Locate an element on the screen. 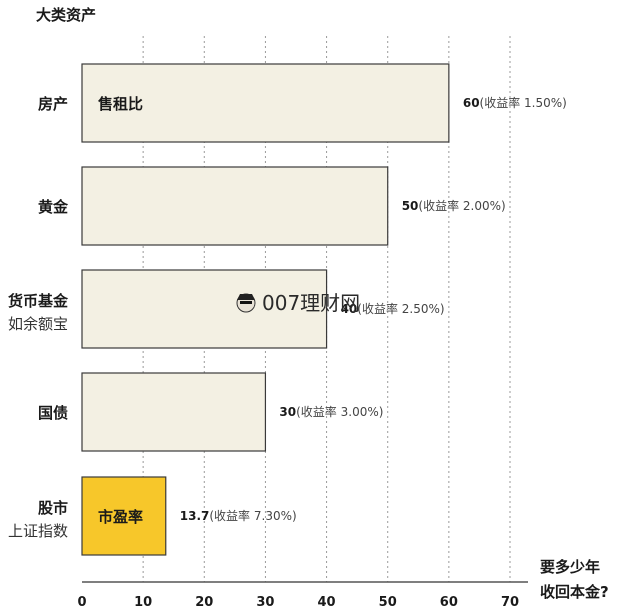 This screenshot has width=618, height=612. data-label-yield: (收益率 2.00%) is located at coordinates (461, 205).